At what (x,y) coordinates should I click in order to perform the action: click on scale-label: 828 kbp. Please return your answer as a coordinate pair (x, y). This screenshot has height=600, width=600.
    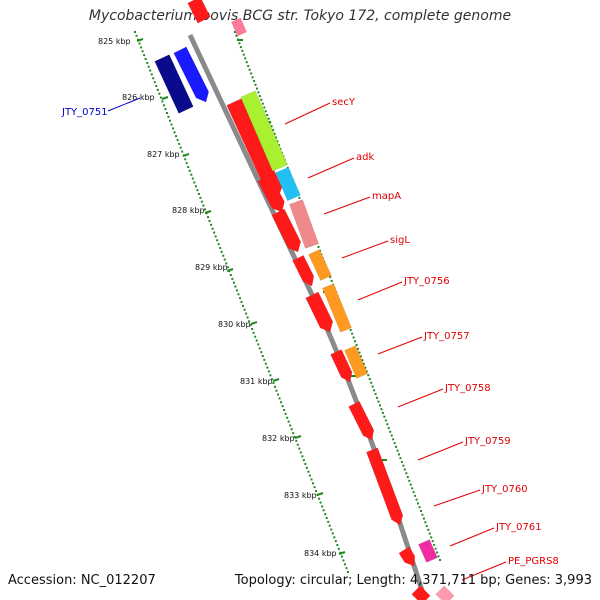
    Looking at the image, I should click on (188, 210).